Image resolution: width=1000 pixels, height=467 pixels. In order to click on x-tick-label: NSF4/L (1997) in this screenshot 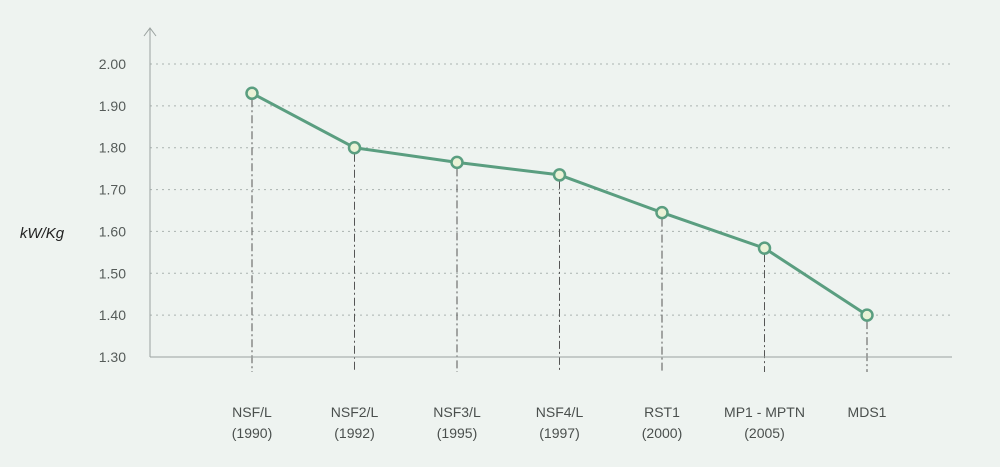, I will do `click(560, 422)`.